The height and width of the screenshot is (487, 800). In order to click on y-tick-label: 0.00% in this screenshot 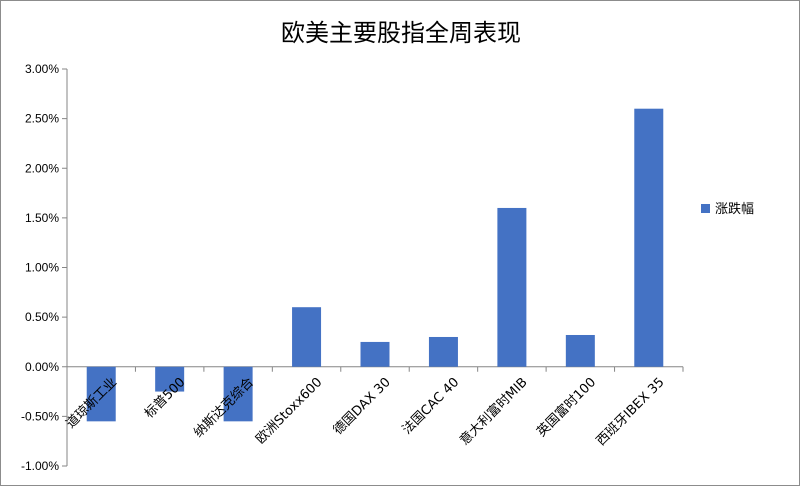, I will do `click(42, 367)`.